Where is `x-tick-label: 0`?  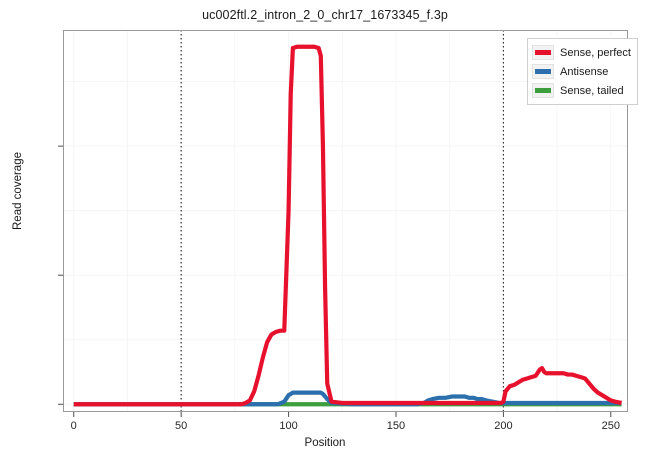
x-tick-label: 0 is located at coordinates (73, 426).